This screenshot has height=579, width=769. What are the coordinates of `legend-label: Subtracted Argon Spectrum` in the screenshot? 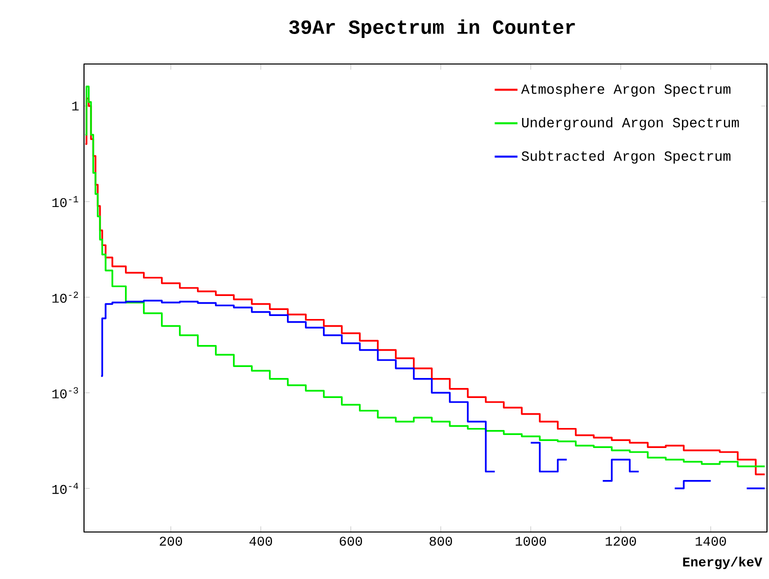 It's located at (626, 157).